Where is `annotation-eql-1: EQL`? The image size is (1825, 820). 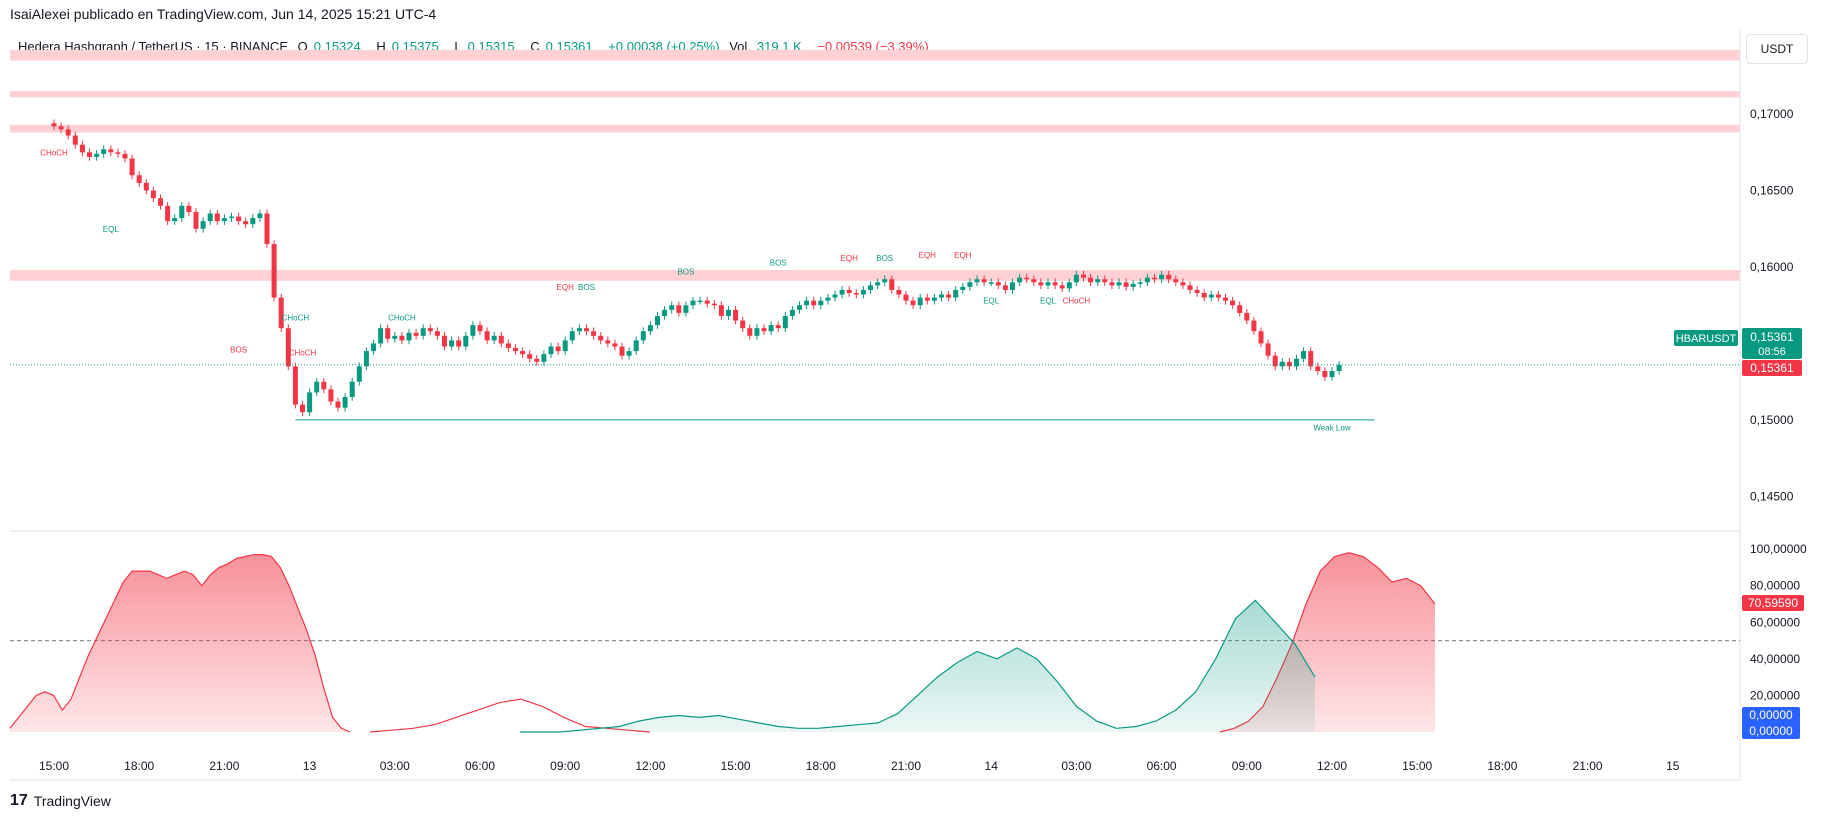
annotation-eql-1: EQL is located at coordinates (111, 229).